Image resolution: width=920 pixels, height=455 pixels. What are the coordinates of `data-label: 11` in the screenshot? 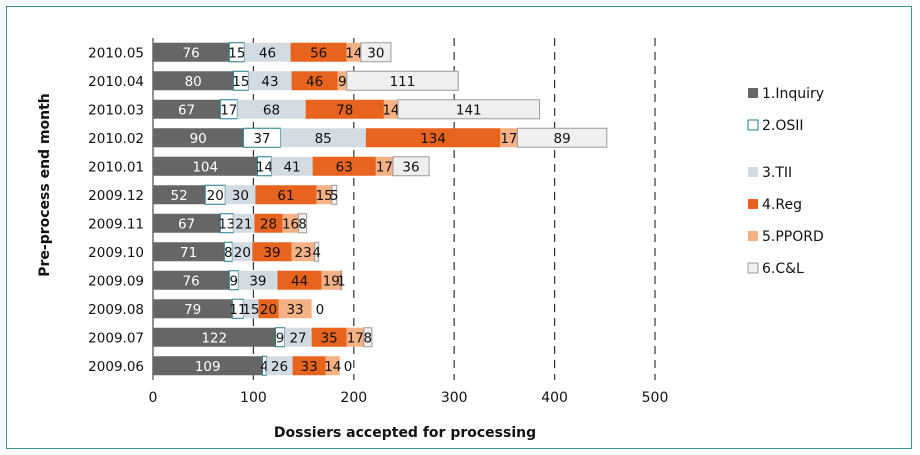 It's located at (237, 310).